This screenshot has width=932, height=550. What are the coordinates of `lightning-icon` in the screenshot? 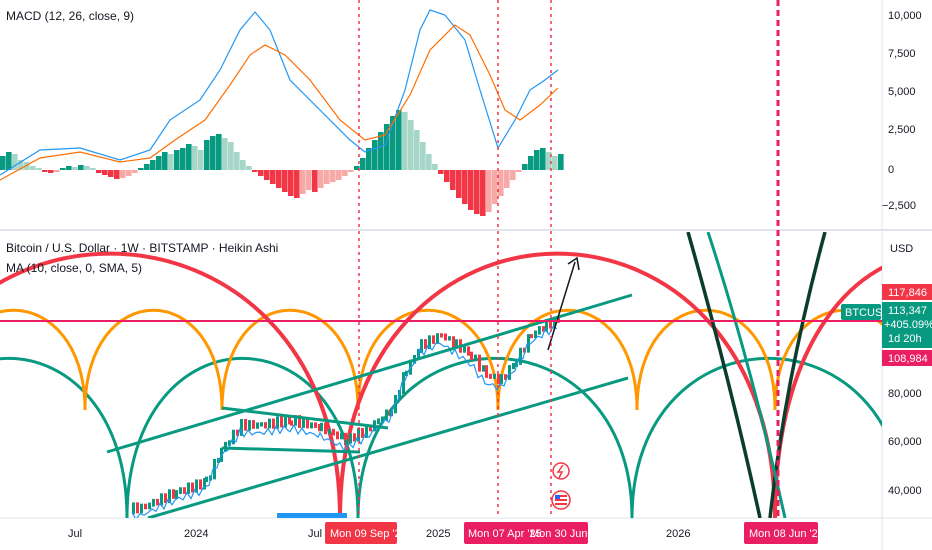 It's located at (561, 471).